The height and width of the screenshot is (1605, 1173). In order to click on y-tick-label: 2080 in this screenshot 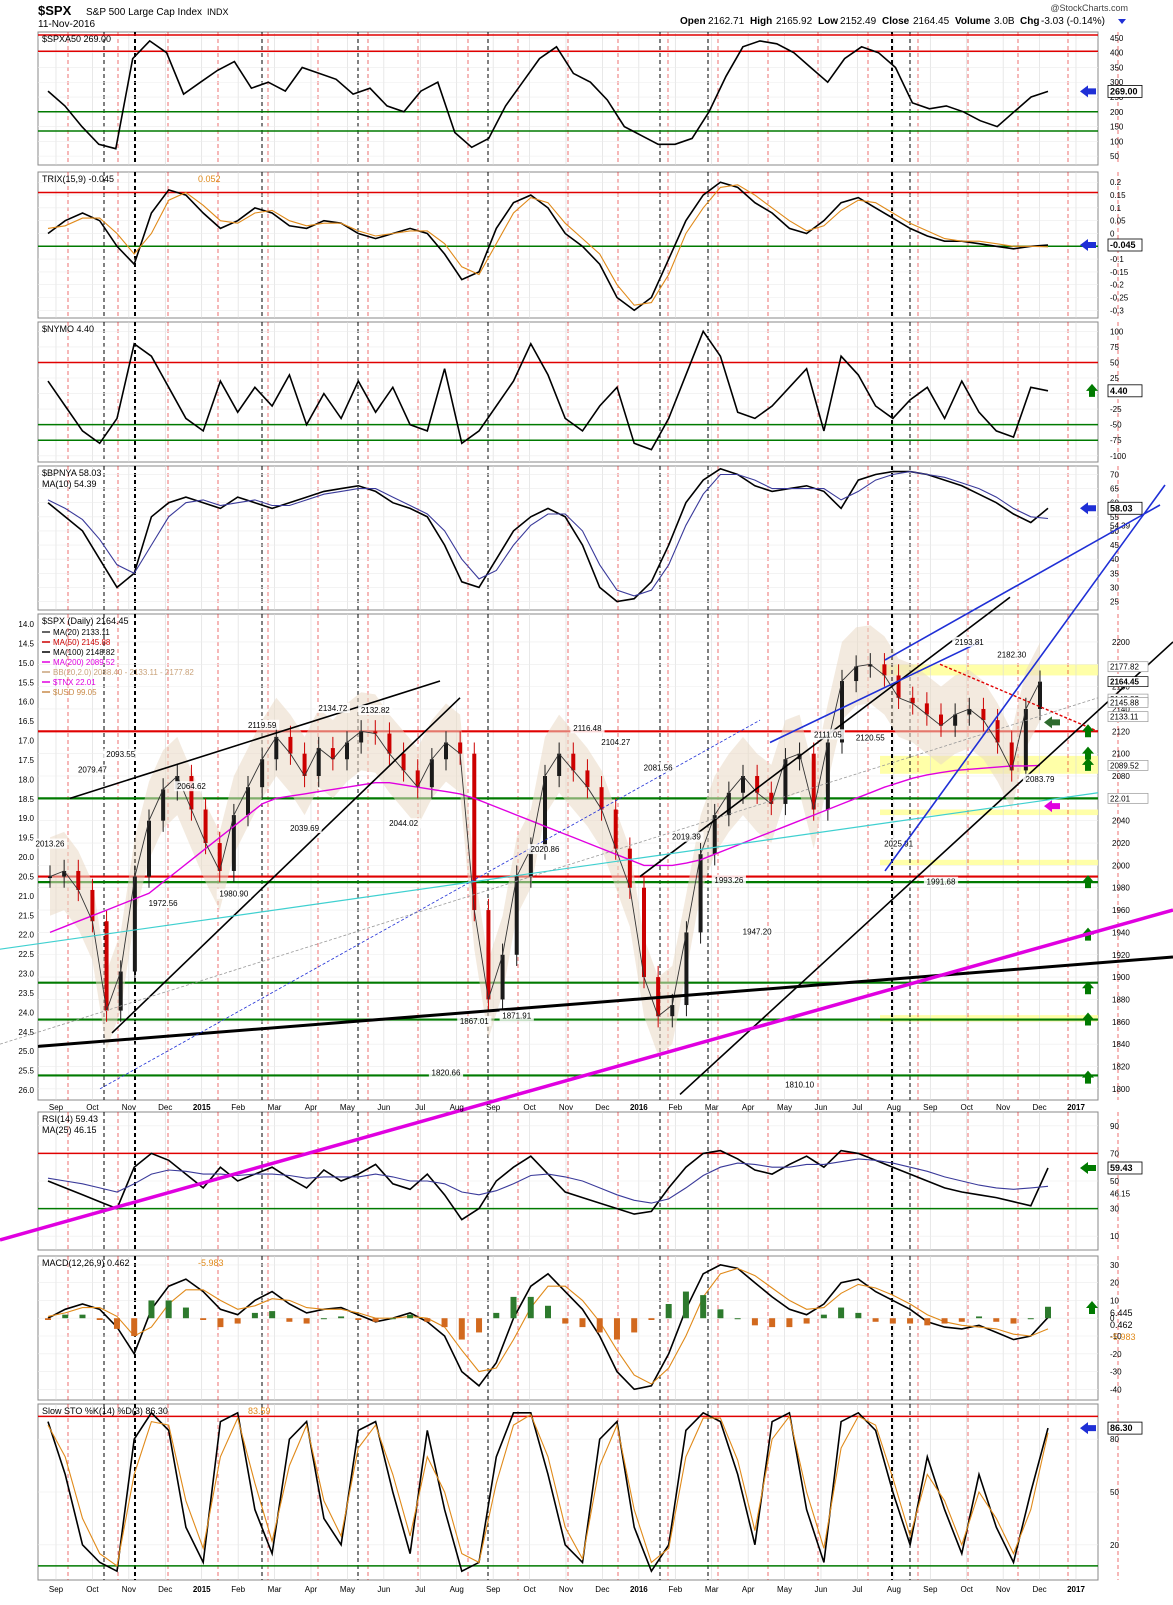, I will do `click(1121, 776)`.